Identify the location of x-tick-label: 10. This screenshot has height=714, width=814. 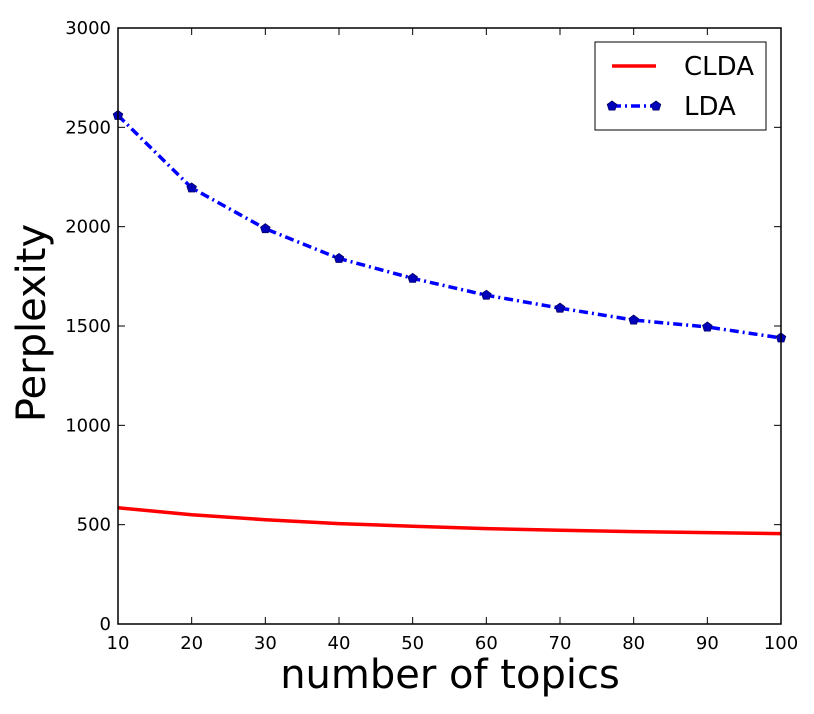
(118, 643).